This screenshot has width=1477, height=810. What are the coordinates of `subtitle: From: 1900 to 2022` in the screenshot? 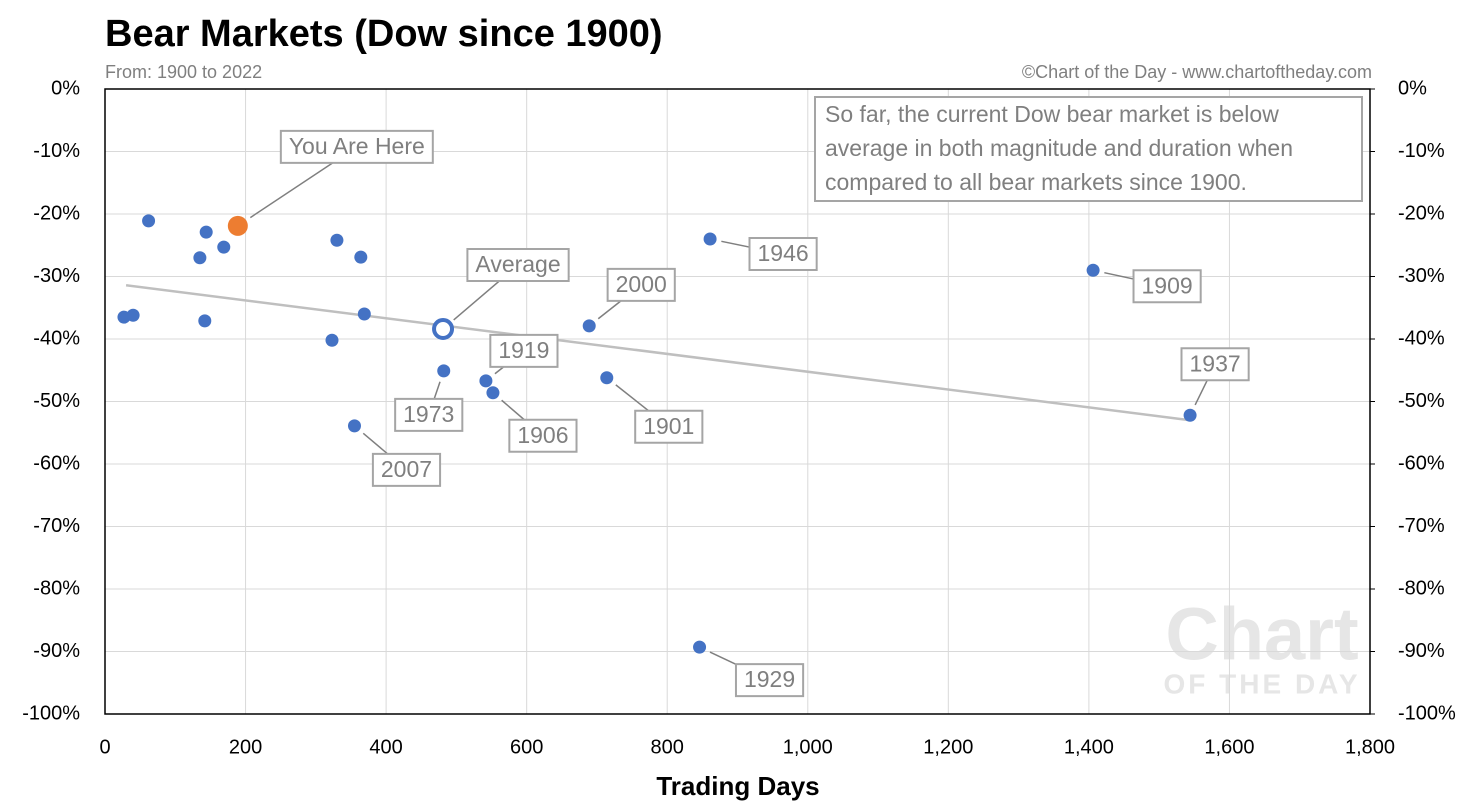 It's located at (183, 72).